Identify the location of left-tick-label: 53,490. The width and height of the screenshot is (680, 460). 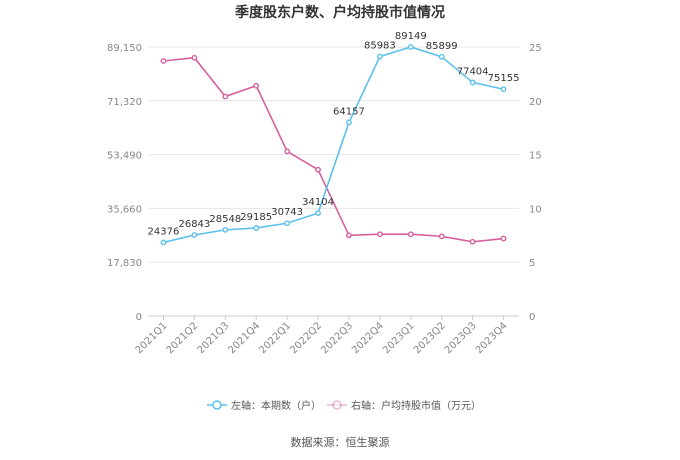
(124, 156).